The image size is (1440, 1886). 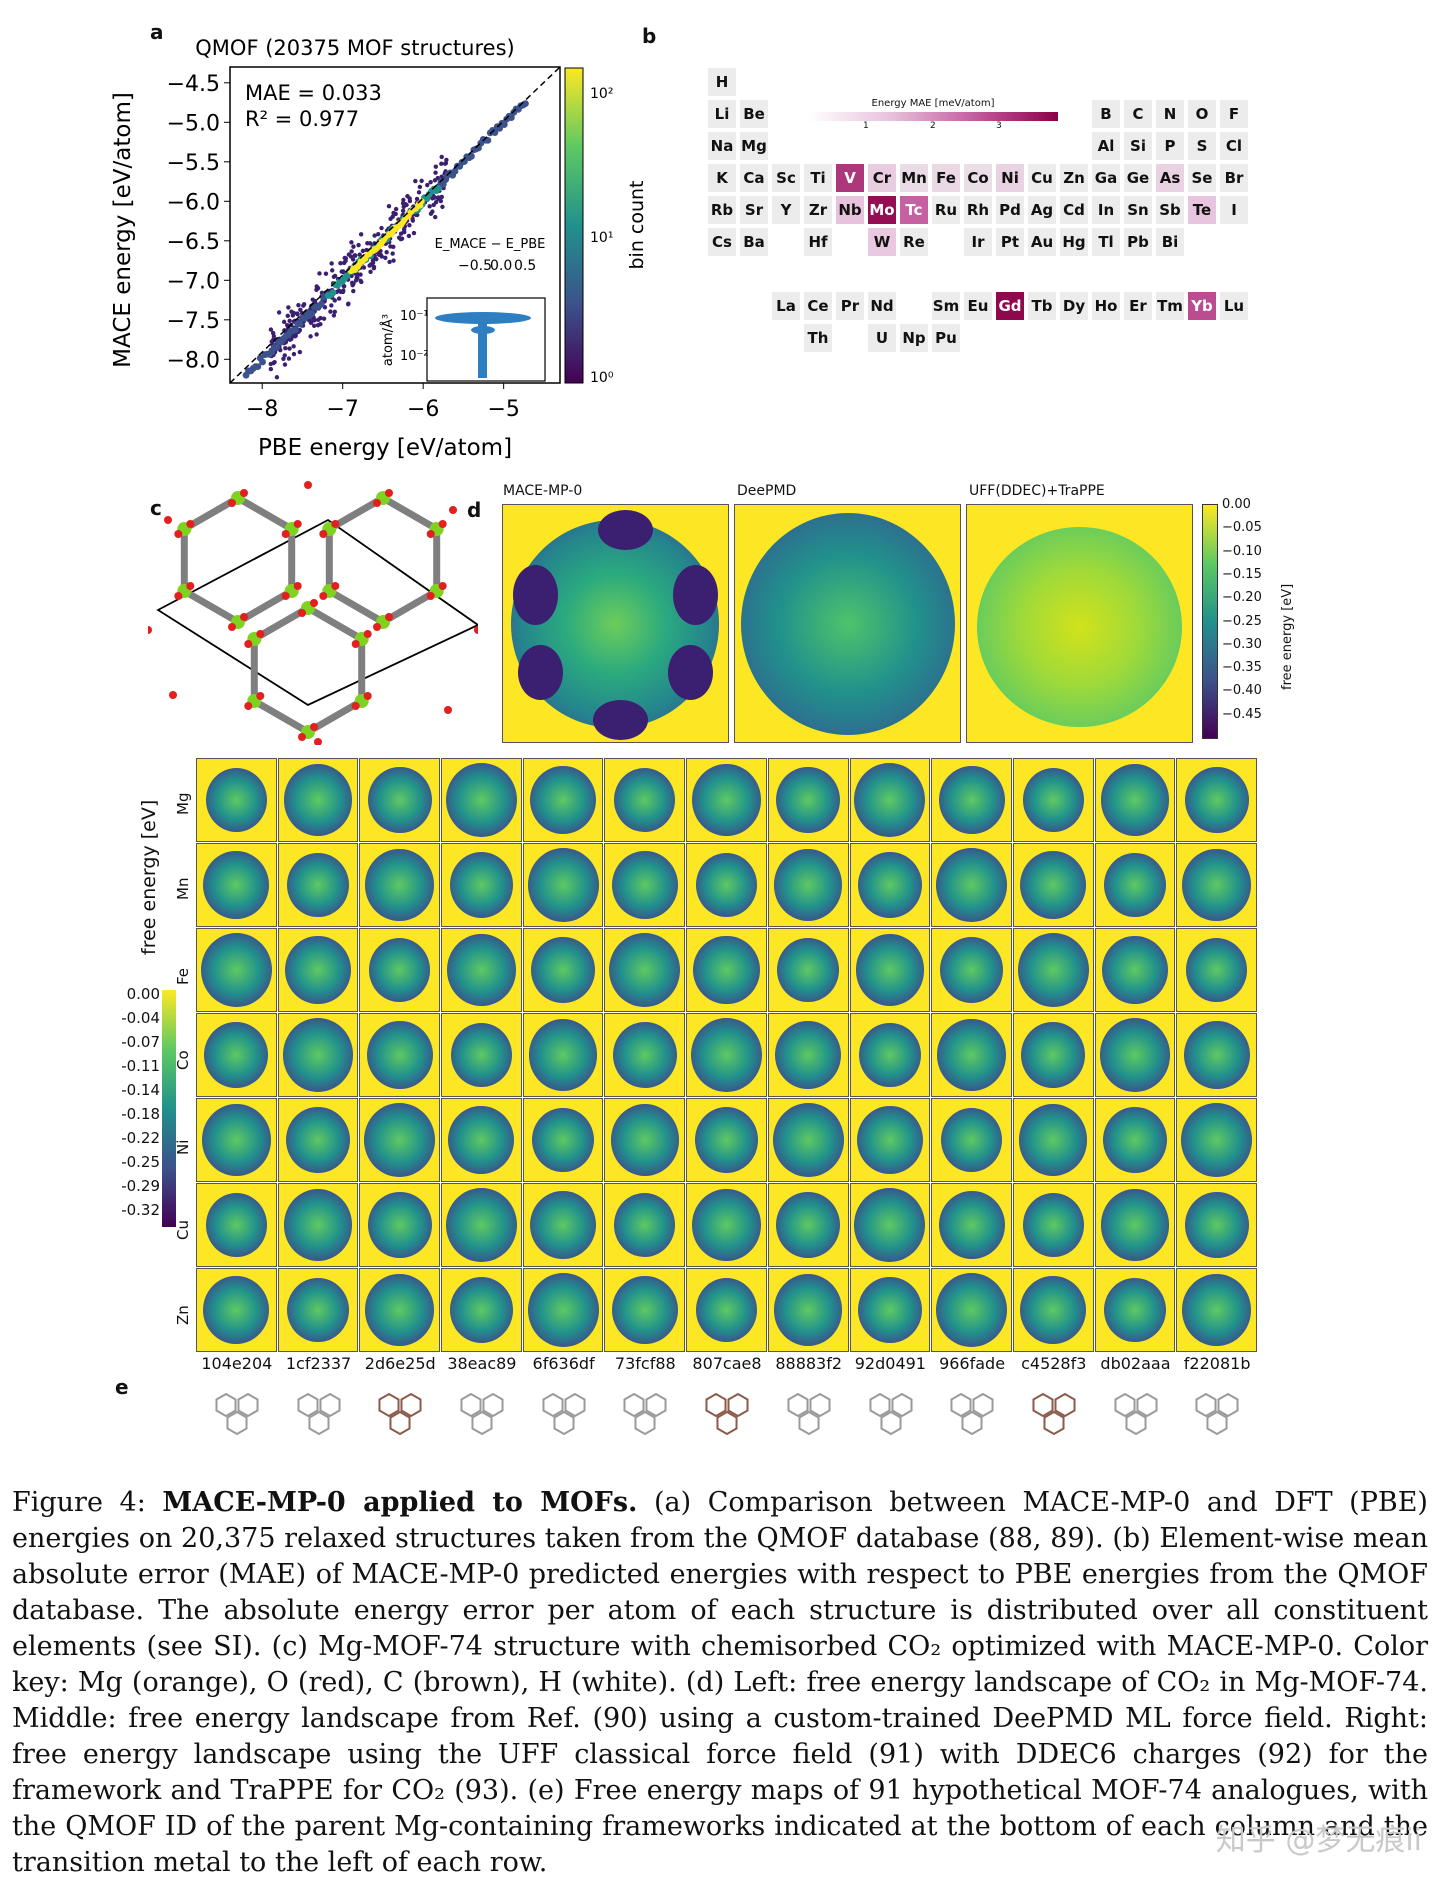 What do you see at coordinates (890, 1055) in the screenshot?
I see `free-energy-map-co-92d0491` at bounding box center [890, 1055].